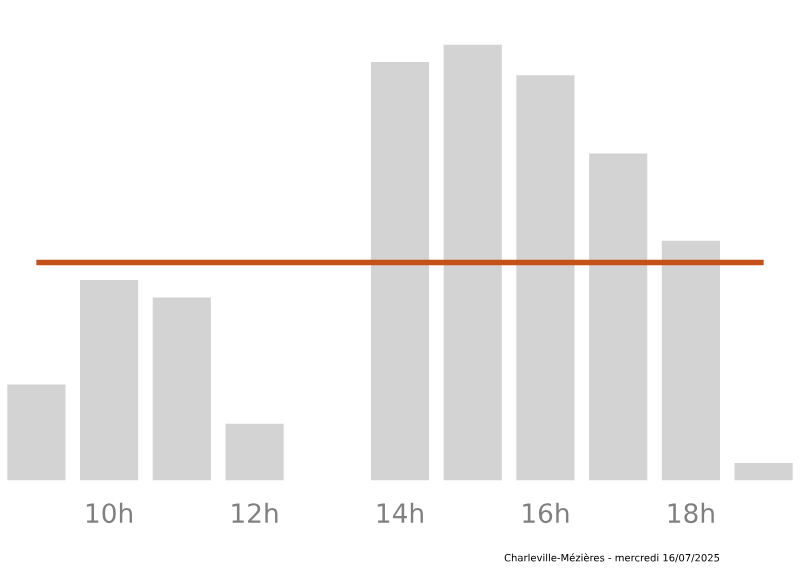  Describe the element at coordinates (691, 513) in the screenshot. I see `x-tick-label: 18h` at that location.